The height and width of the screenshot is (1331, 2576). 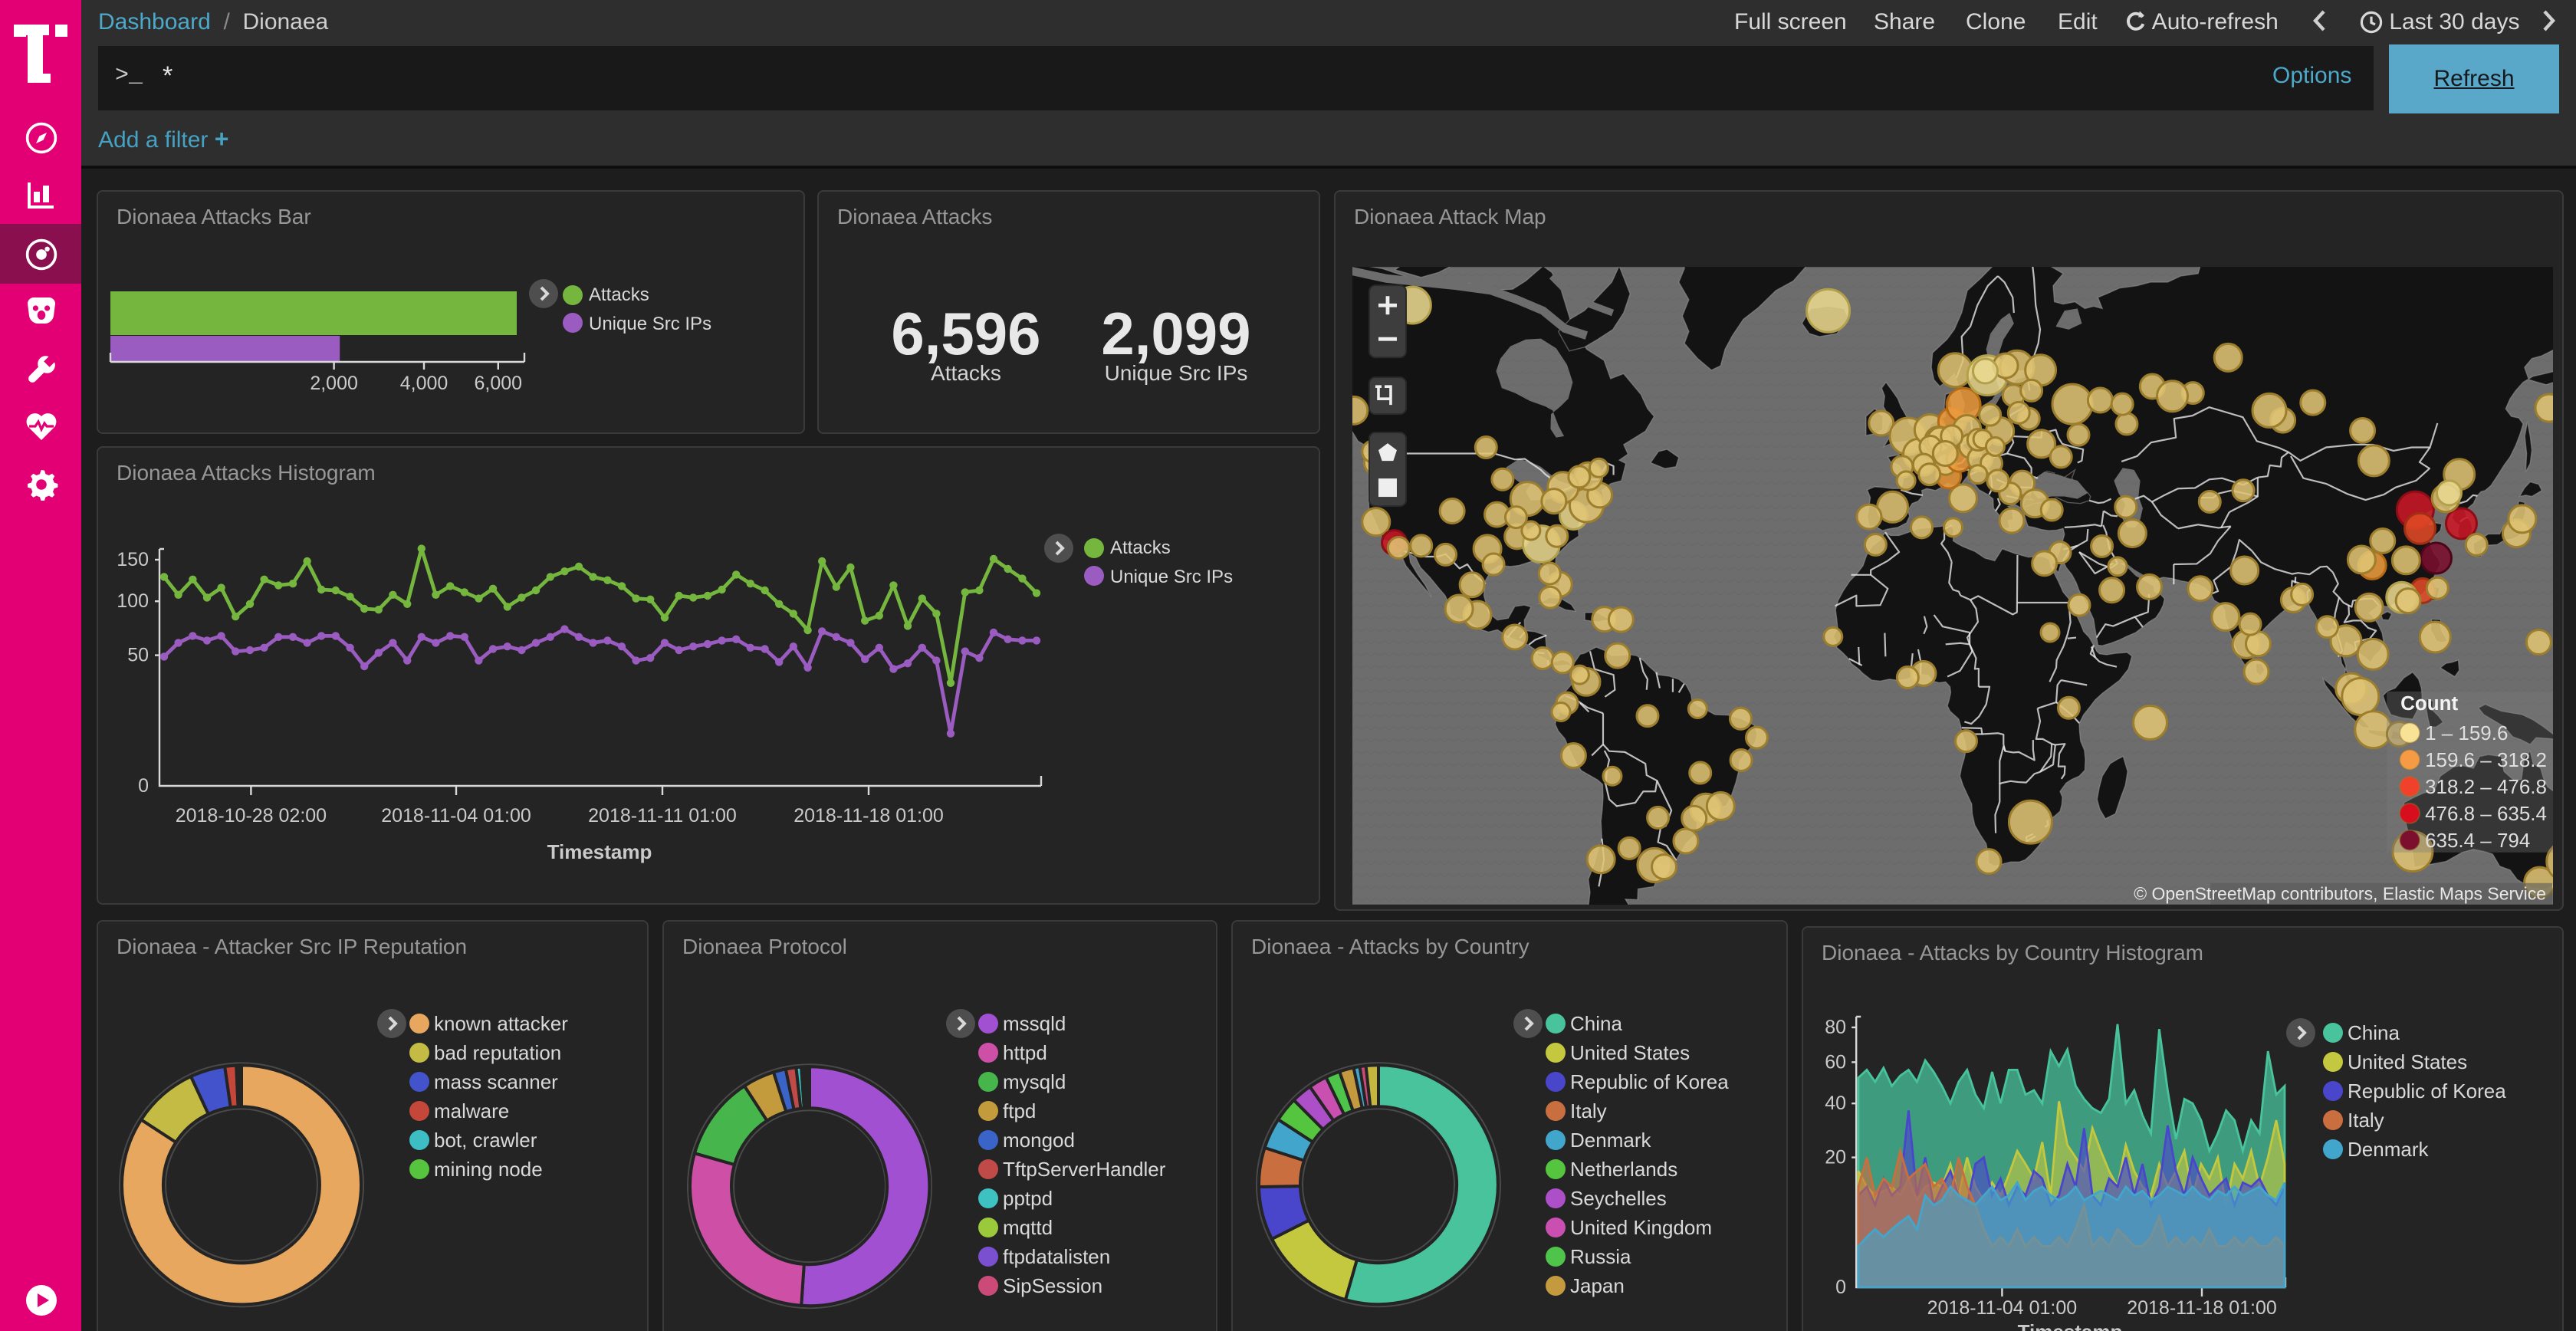 What do you see at coordinates (133, 601) in the screenshot?
I see `svg-text: 100` at bounding box center [133, 601].